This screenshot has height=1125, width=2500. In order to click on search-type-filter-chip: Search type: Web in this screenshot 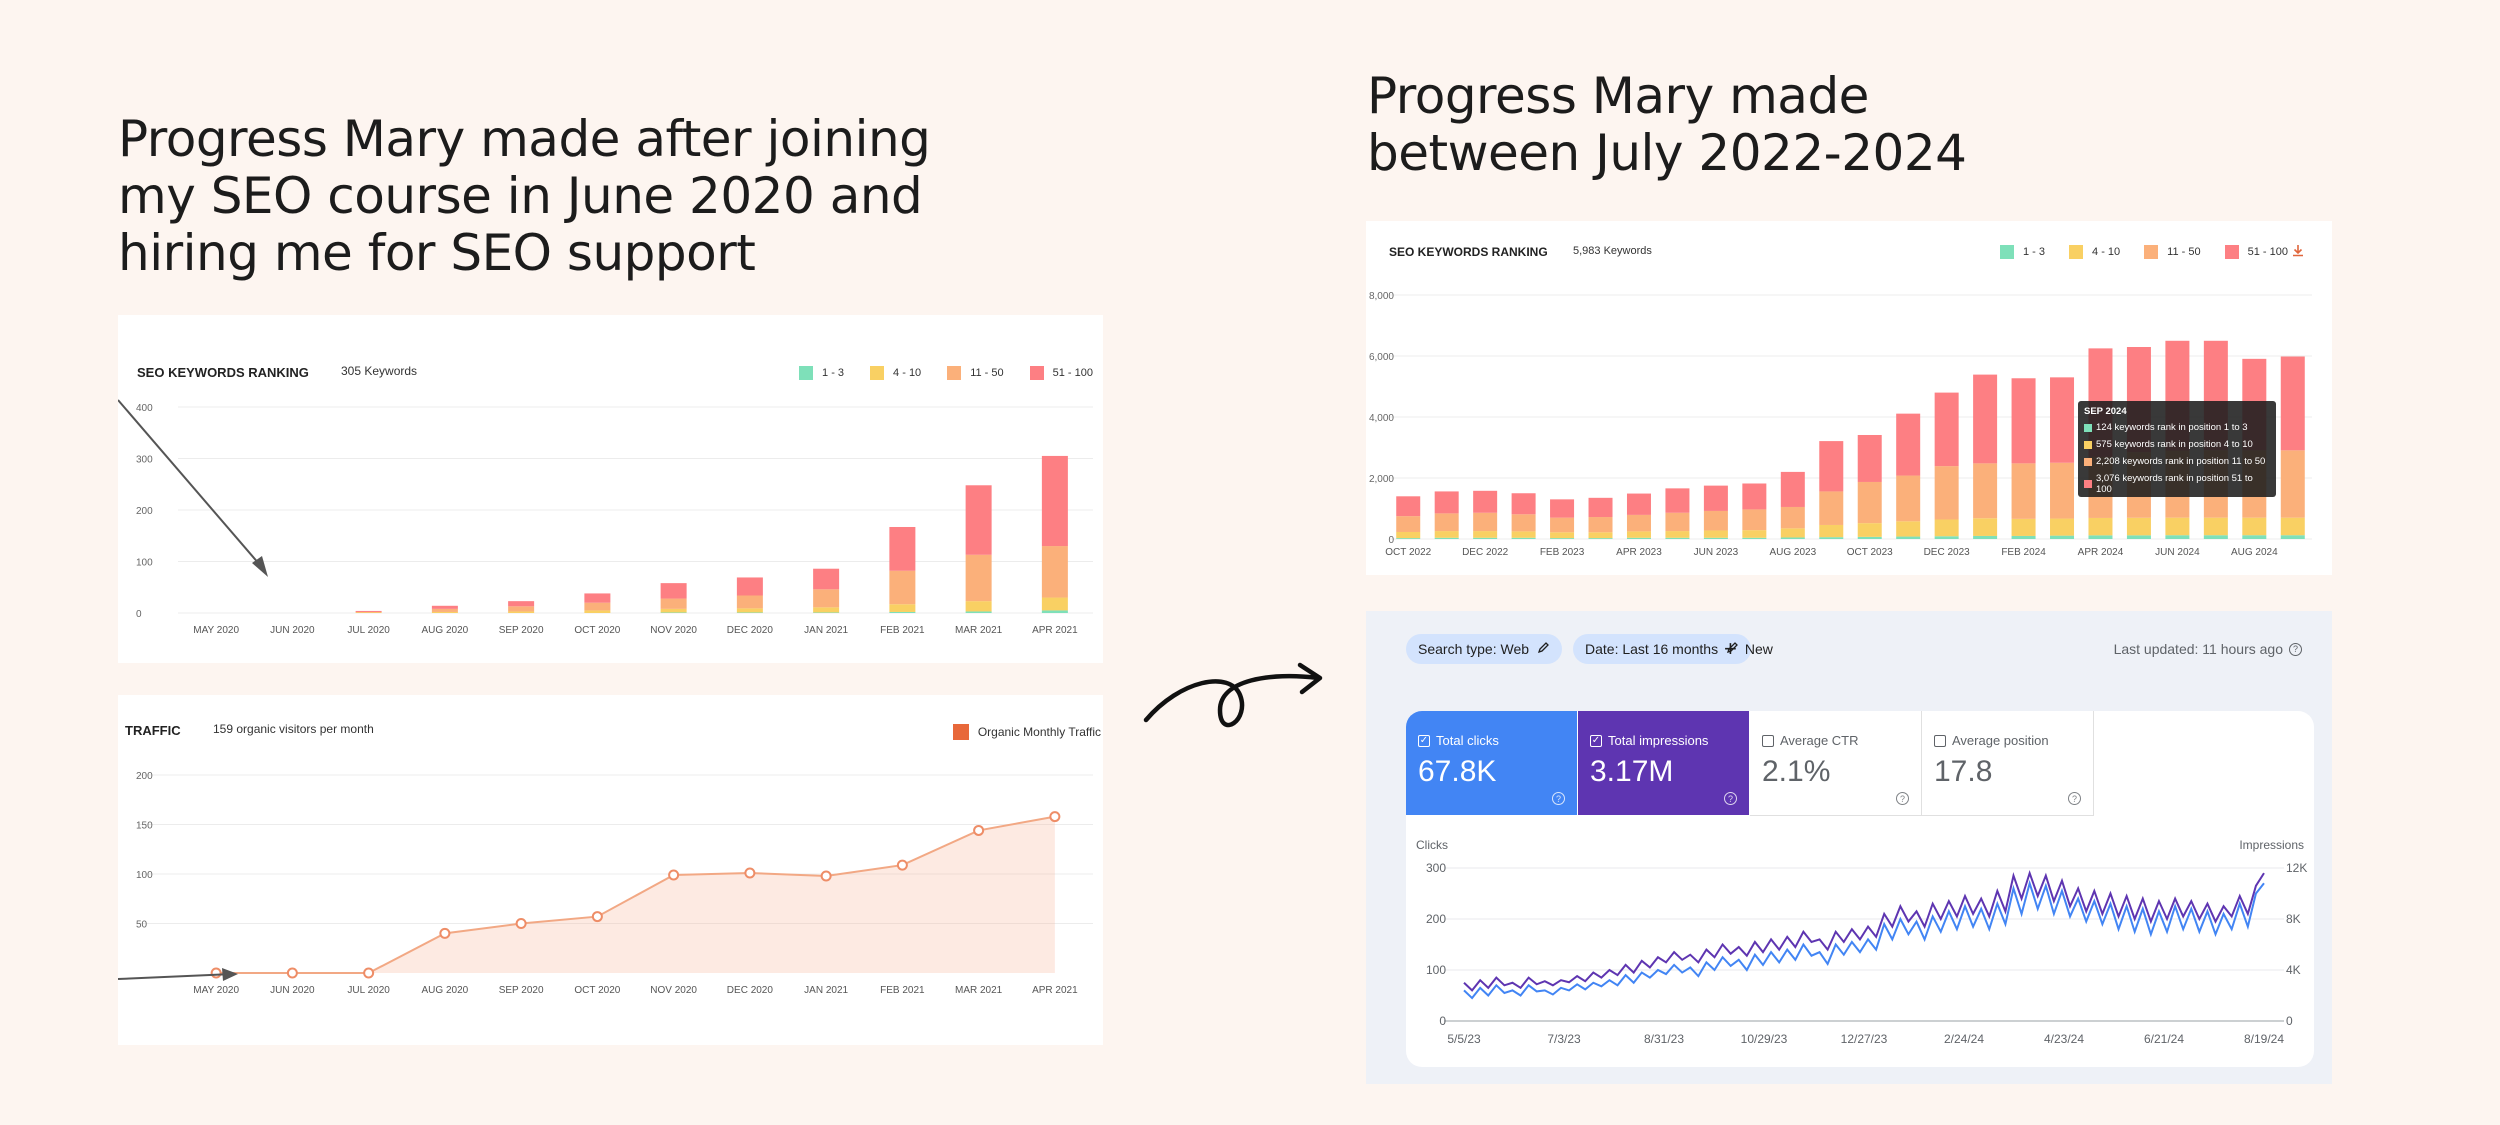, I will do `click(1484, 649)`.